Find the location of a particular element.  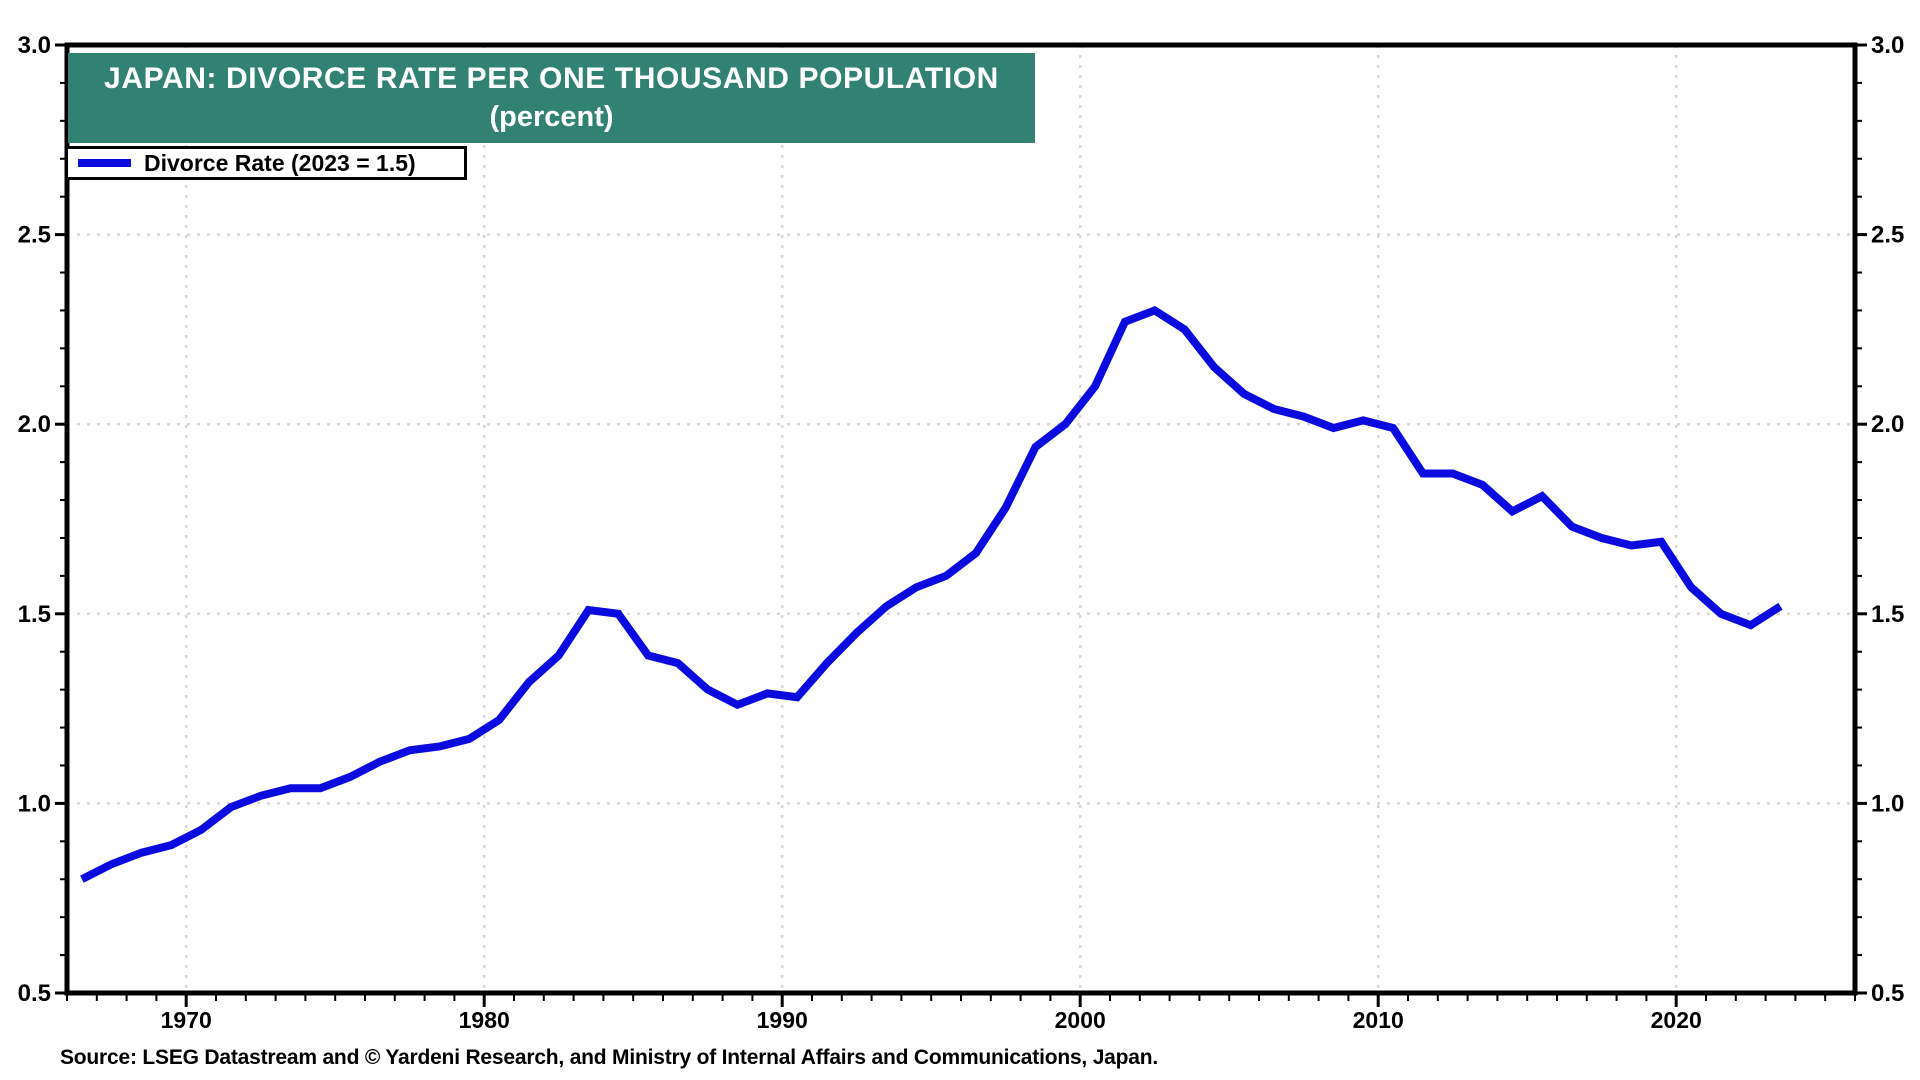

y-axis-tick-label-right: 1.5 is located at coordinates (1887, 614).